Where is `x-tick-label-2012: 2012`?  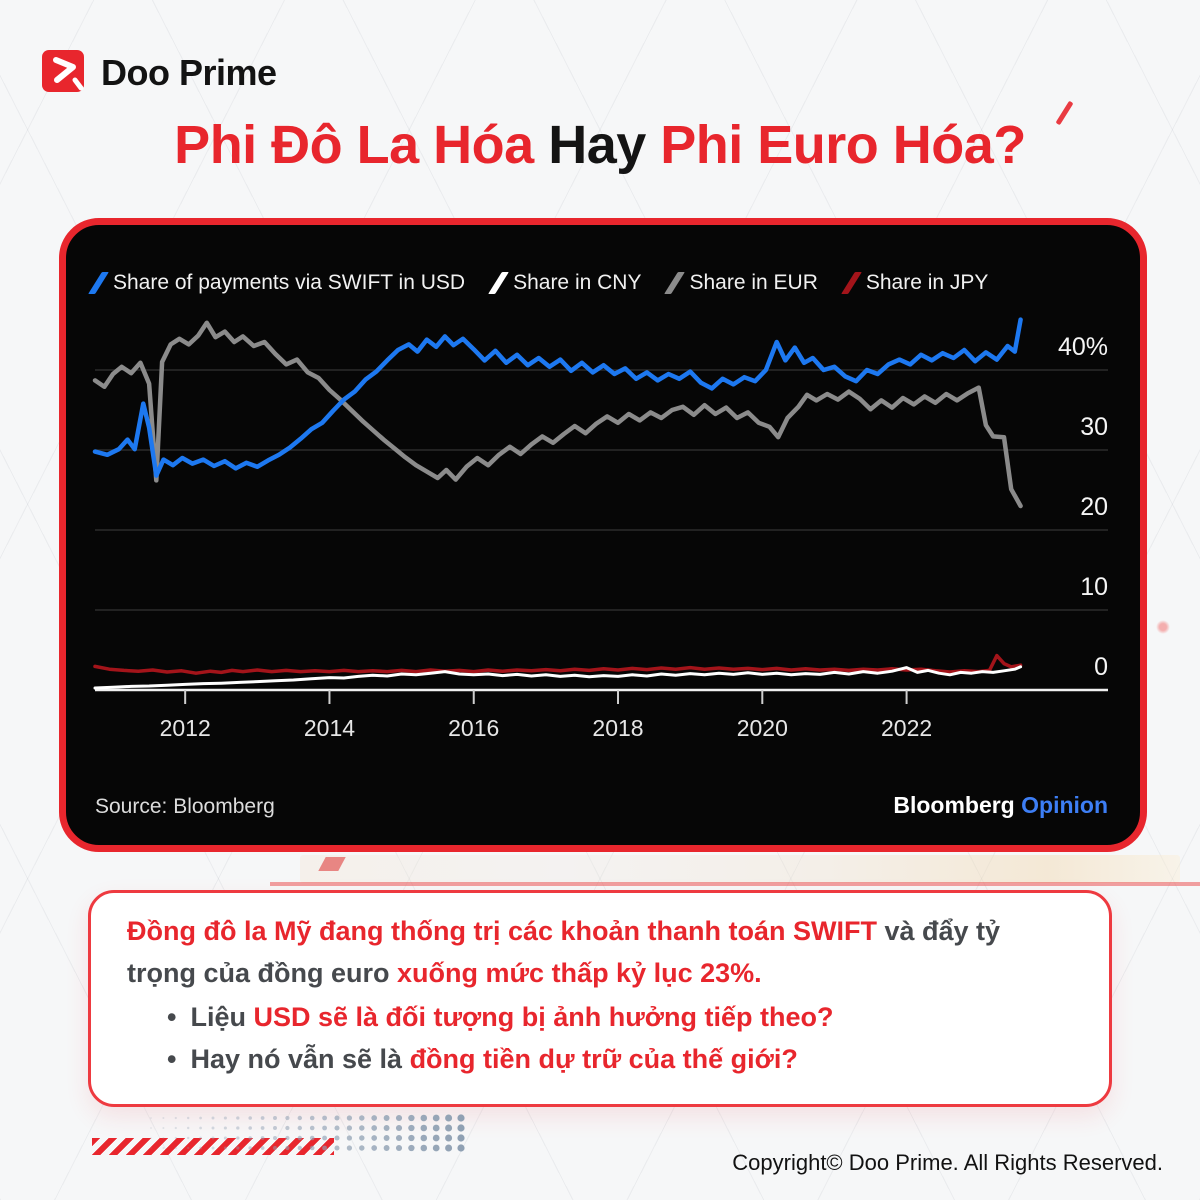
x-tick-label-2012: 2012 is located at coordinates (185, 728).